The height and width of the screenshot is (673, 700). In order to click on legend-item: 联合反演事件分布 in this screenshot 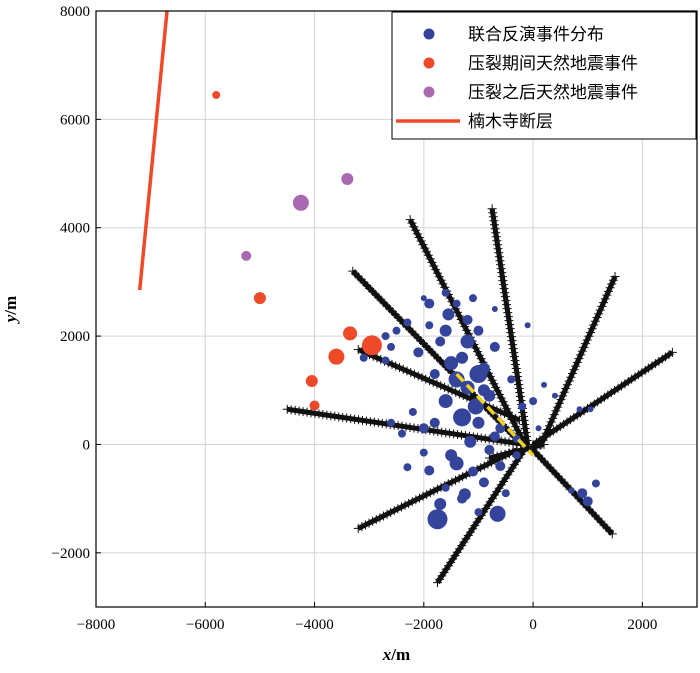, I will do `click(513, 34)`.